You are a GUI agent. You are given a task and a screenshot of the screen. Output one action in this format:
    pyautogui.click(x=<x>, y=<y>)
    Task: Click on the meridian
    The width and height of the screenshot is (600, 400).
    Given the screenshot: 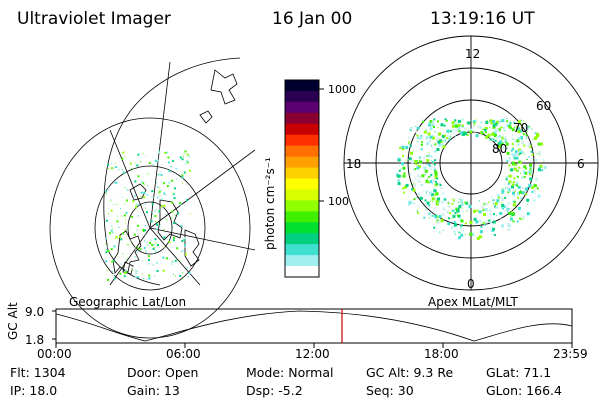 What is the action you would take?
    pyautogui.click(x=202, y=189)
    